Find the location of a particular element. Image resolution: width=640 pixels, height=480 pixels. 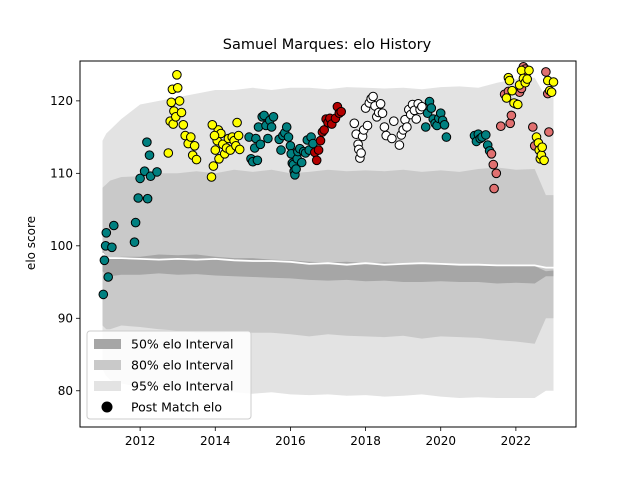

y-tick-label: 120 is located at coordinates (61, 101).